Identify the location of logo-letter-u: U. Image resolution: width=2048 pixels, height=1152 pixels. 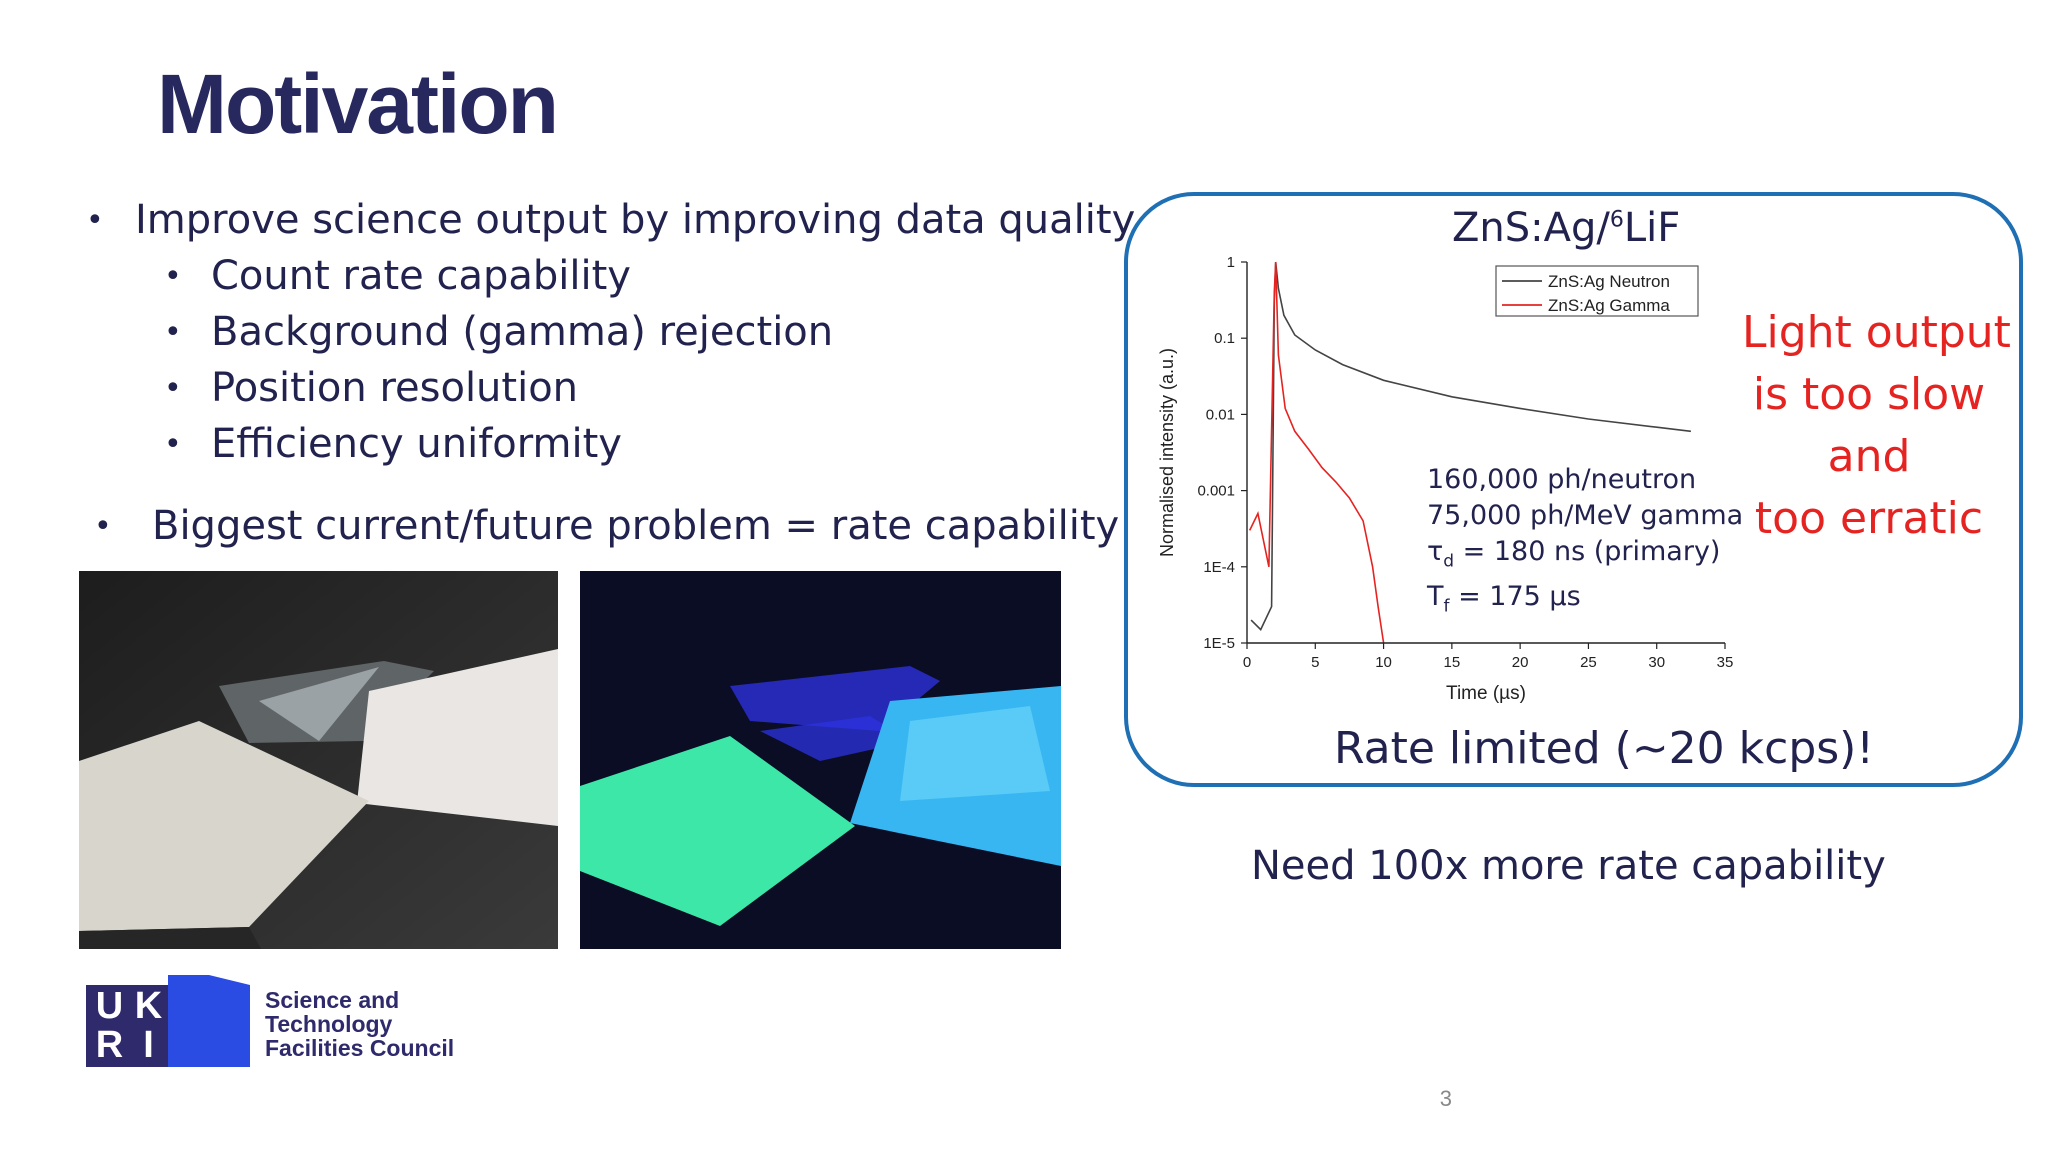
(109, 1006).